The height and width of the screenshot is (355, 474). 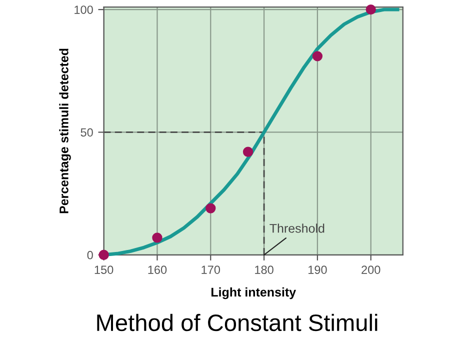 I want to click on x-tick-label: 200, so click(x=371, y=270).